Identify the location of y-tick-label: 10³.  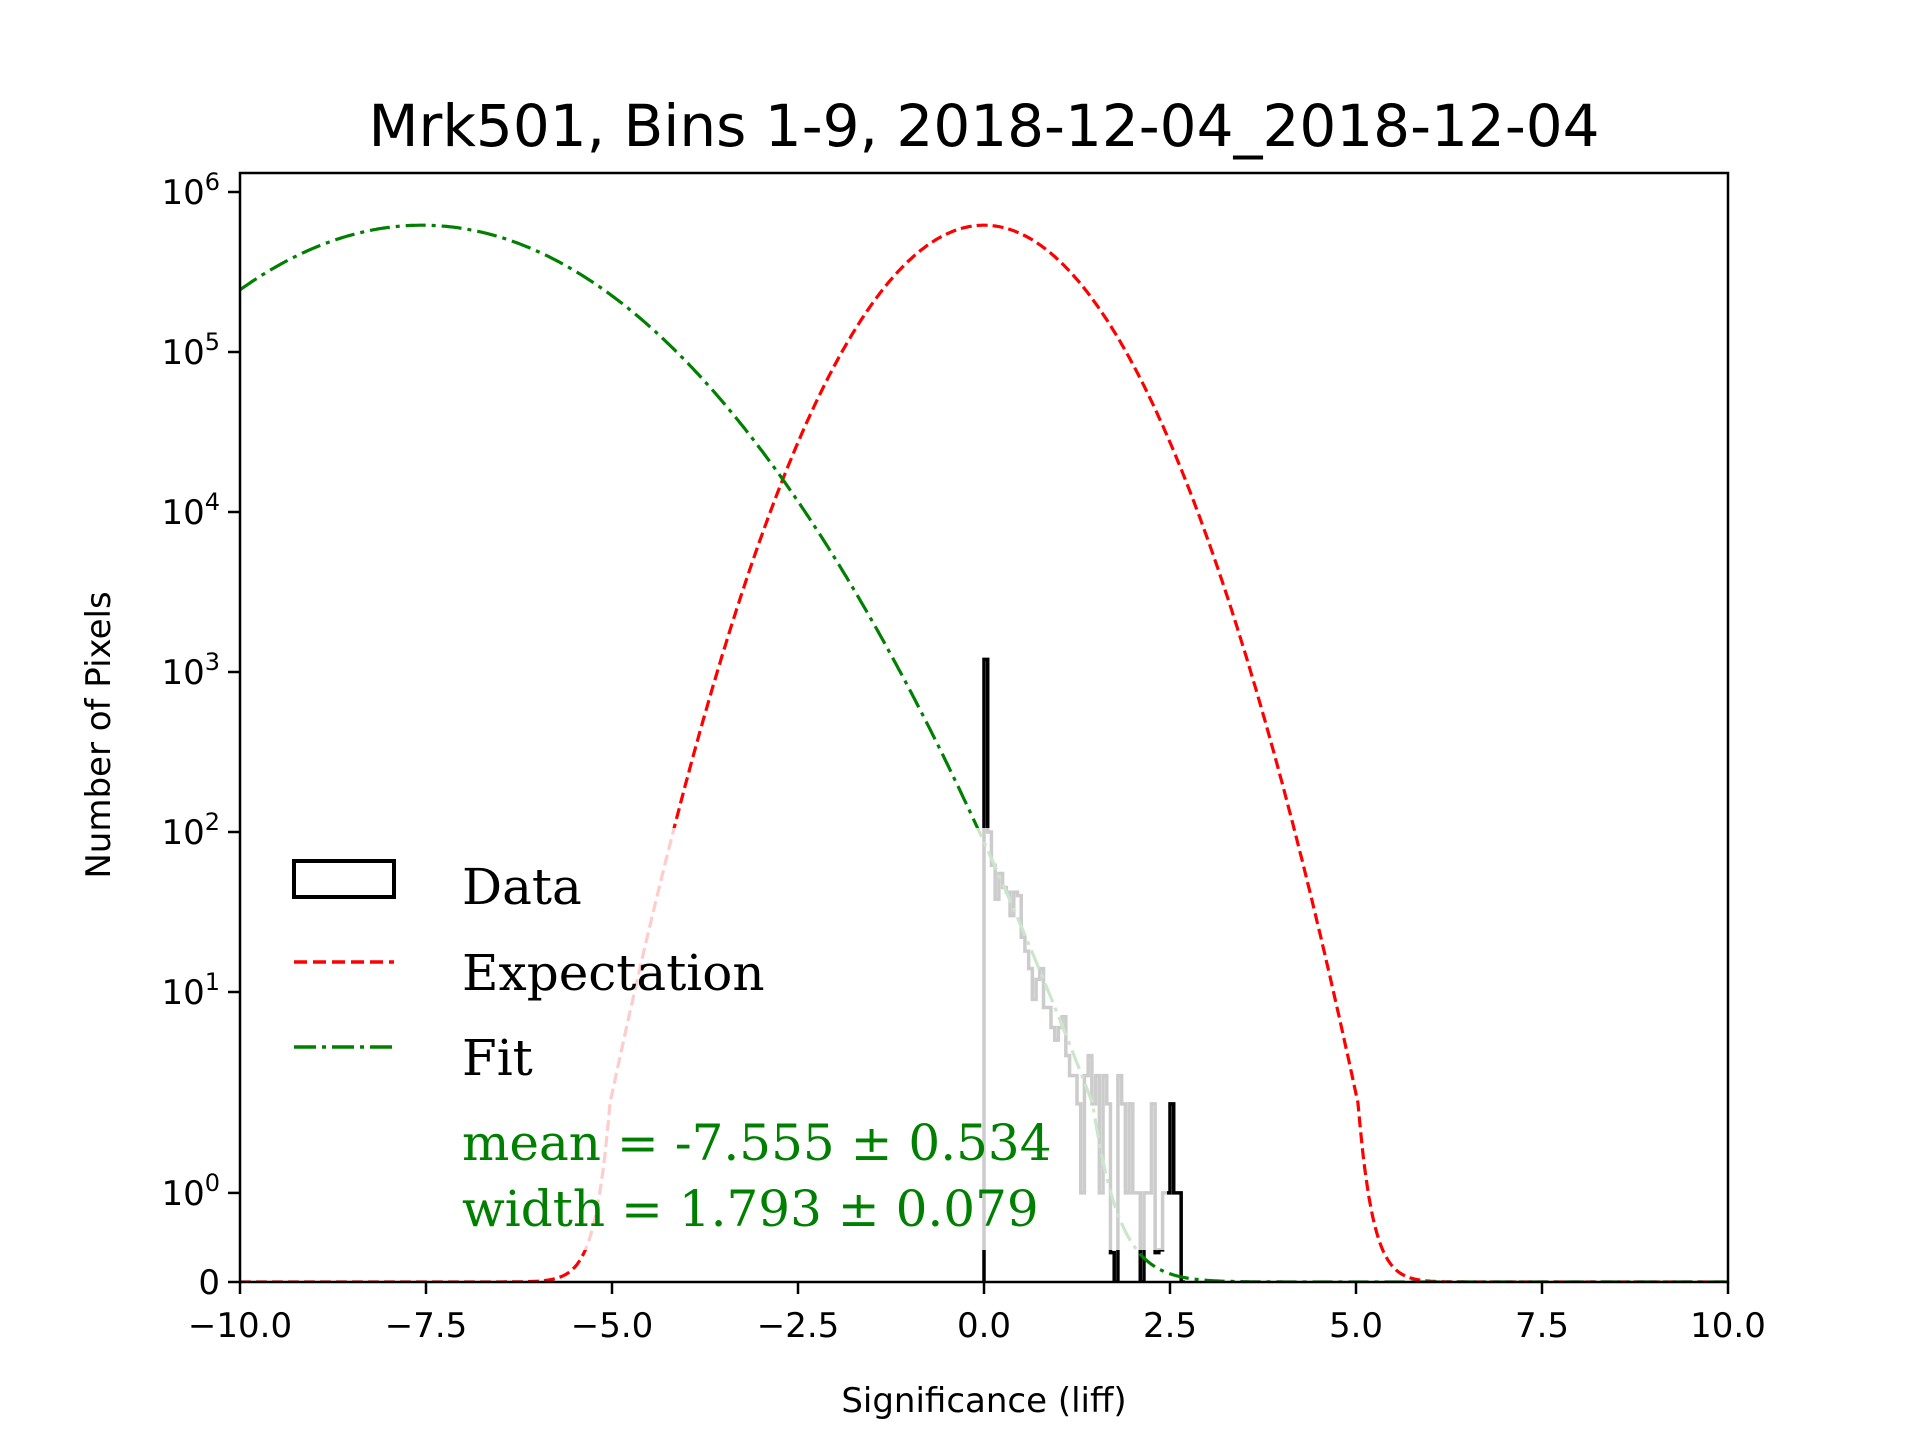
(190, 670).